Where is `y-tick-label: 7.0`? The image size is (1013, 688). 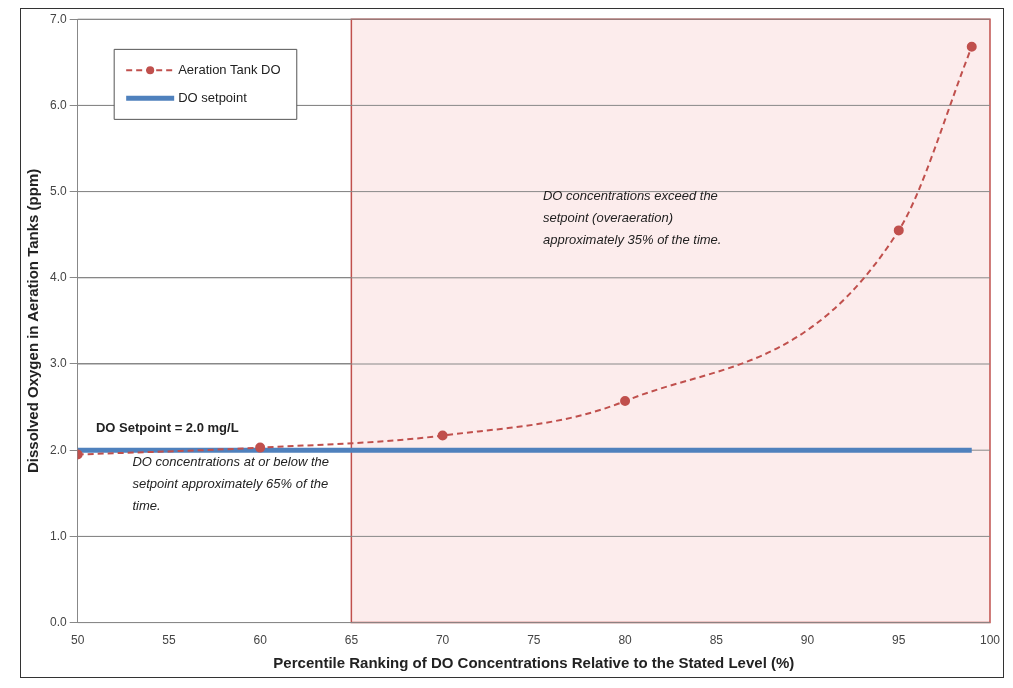
y-tick-label: 7.0 is located at coordinates (58, 18).